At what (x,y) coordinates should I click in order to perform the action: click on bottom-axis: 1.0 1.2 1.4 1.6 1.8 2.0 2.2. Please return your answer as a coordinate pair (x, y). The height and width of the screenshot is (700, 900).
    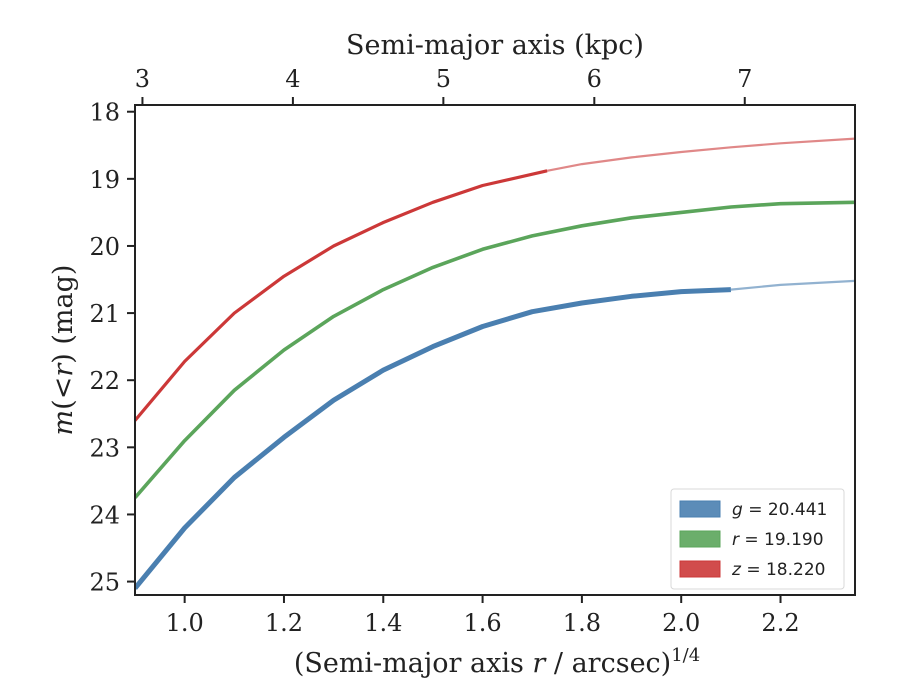
    Looking at the image, I should click on (483, 616).